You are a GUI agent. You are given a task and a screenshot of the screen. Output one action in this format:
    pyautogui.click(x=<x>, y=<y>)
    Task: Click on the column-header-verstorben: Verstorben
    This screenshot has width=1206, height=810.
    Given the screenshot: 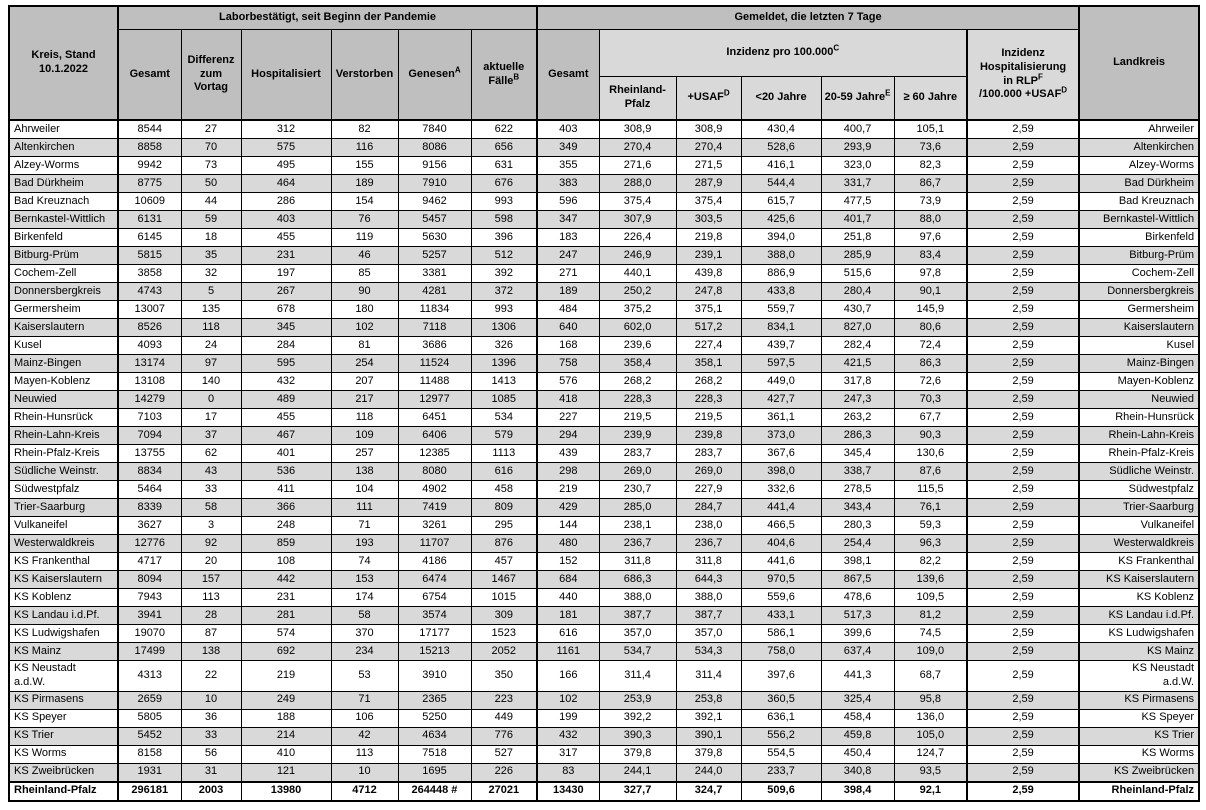 What is the action you would take?
    pyautogui.click(x=364, y=75)
    